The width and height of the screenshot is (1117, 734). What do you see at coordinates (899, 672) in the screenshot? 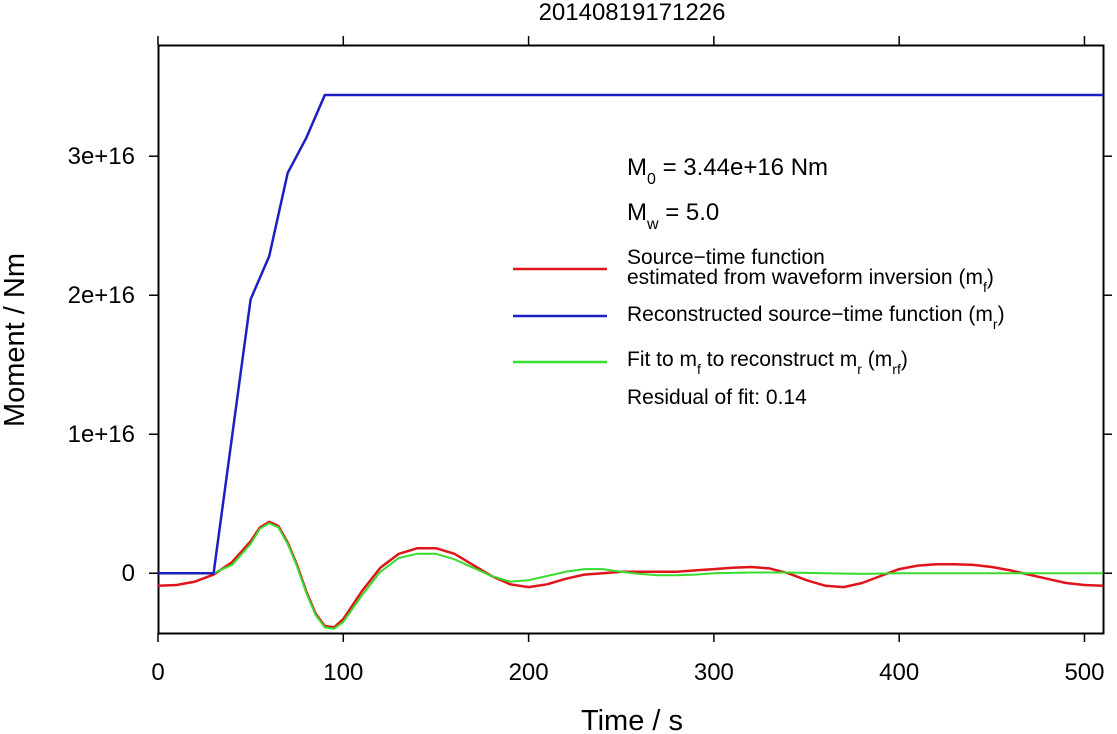
I see `x-tick-label: 400` at bounding box center [899, 672].